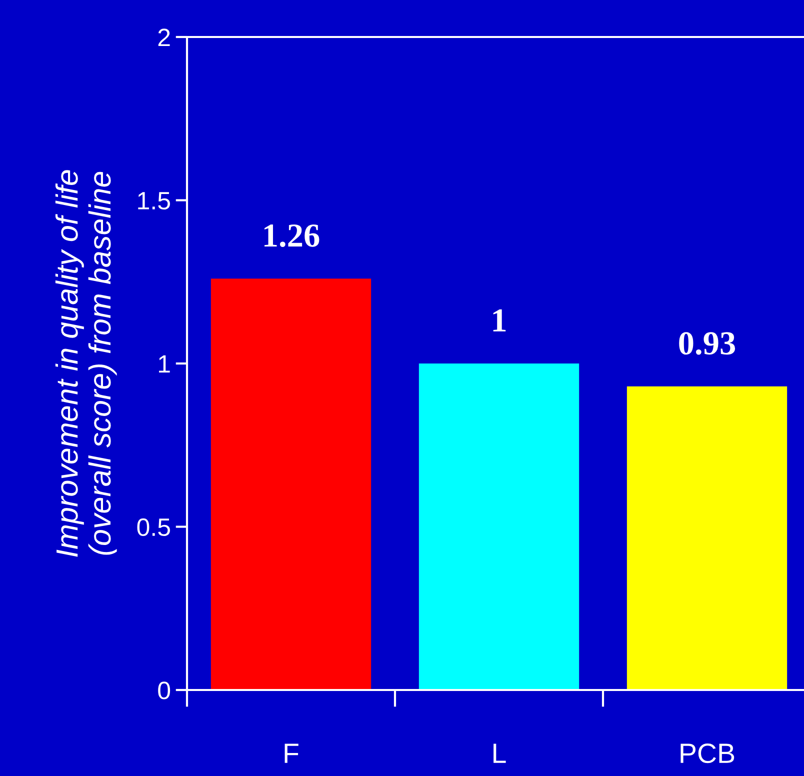 Image resolution: width=804 pixels, height=776 pixels. What do you see at coordinates (499, 320) in the screenshot?
I see `data-label: 1` at bounding box center [499, 320].